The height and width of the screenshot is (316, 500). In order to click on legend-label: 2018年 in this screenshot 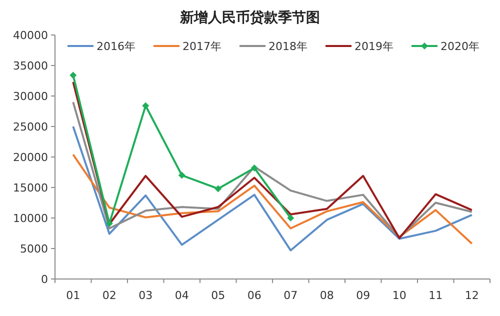, I will do `click(288, 46)`.